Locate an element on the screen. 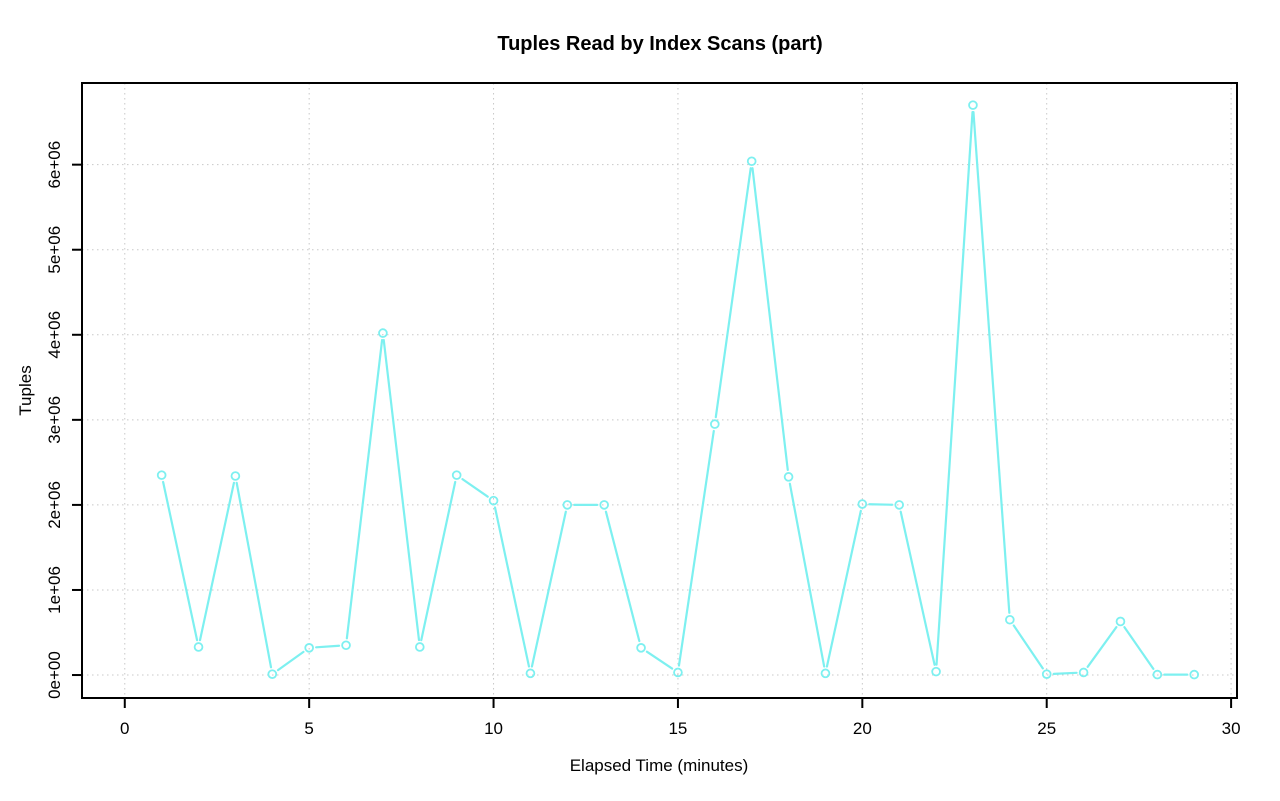  y-tick-label: 1e+06 is located at coordinates (54, 590).